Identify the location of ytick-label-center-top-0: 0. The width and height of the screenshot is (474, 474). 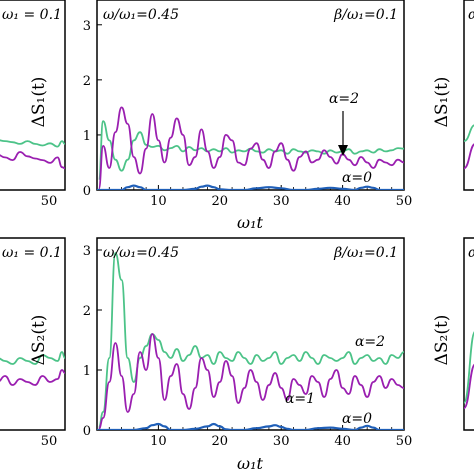
(87, 191).